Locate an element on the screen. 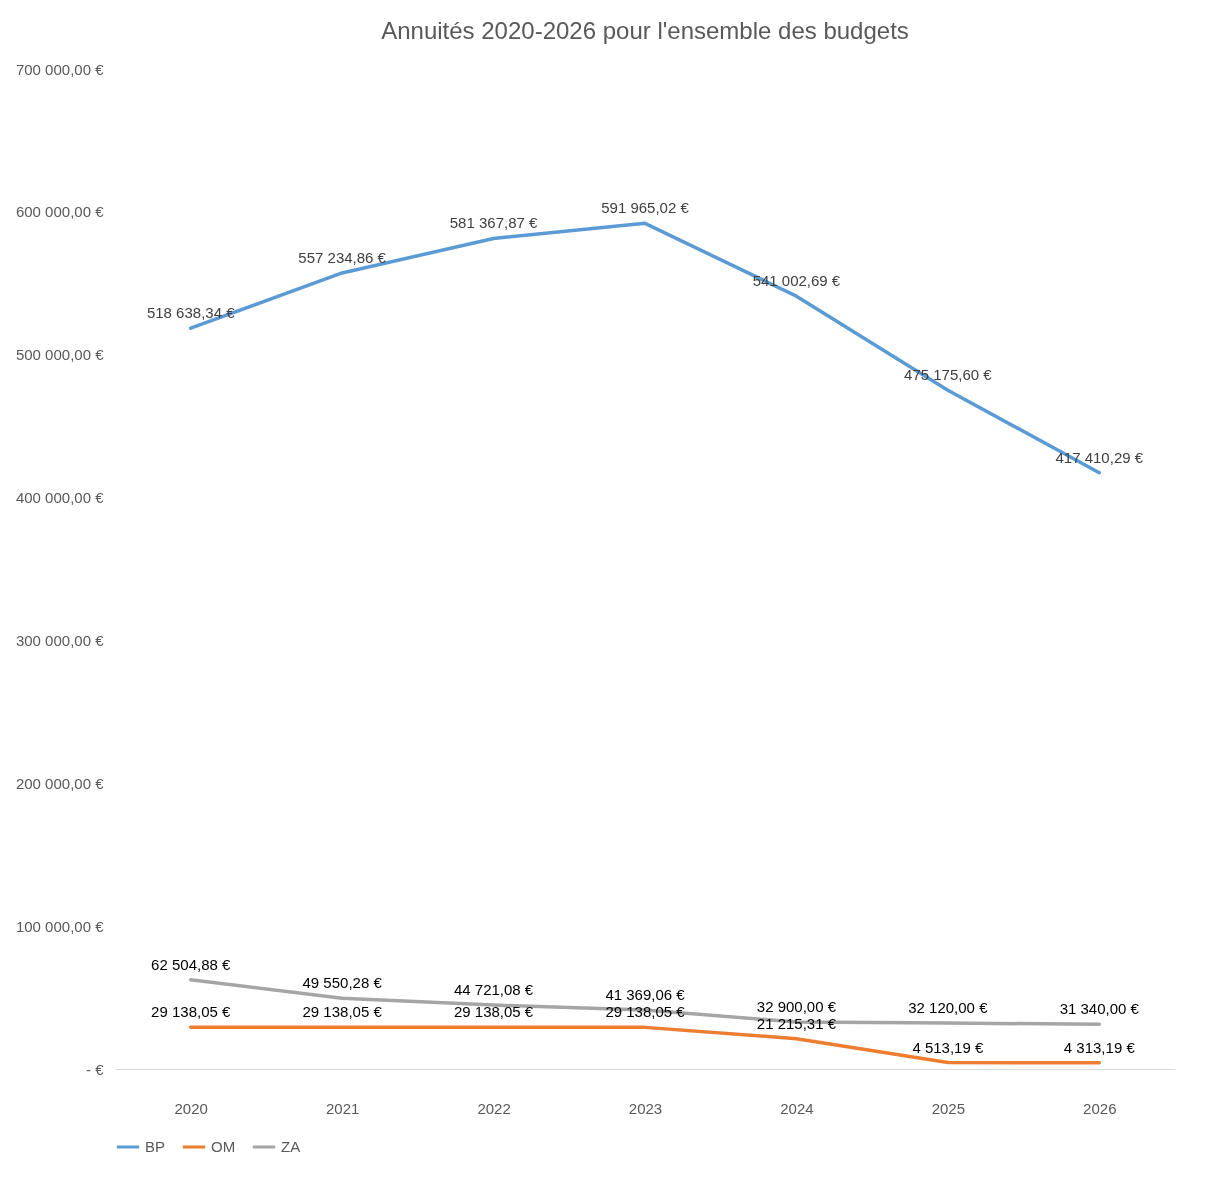 This screenshot has height=1184, width=1221. x-tick-label: 2020 is located at coordinates (191, 1108).